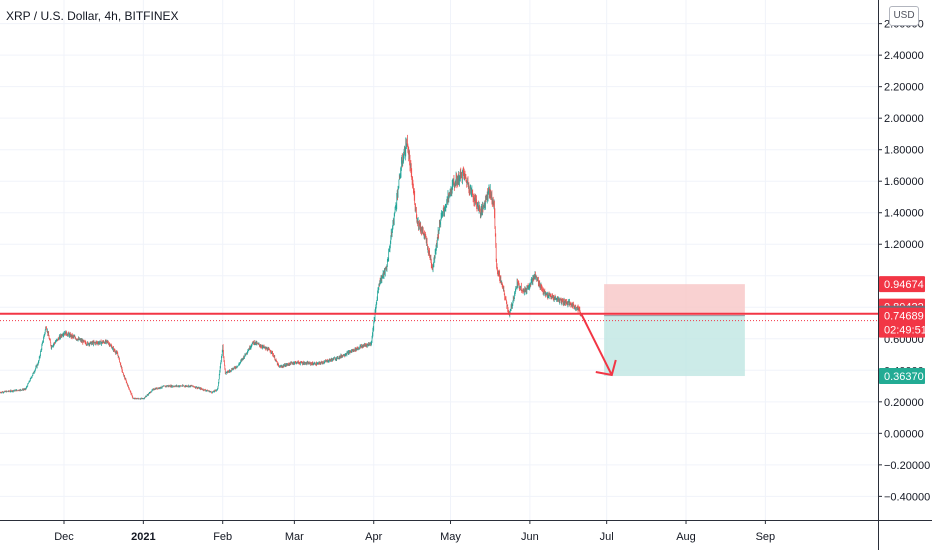  What do you see at coordinates (904, 245) in the screenshot?
I see `y-tick-label: 1.20000` at bounding box center [904, 245].